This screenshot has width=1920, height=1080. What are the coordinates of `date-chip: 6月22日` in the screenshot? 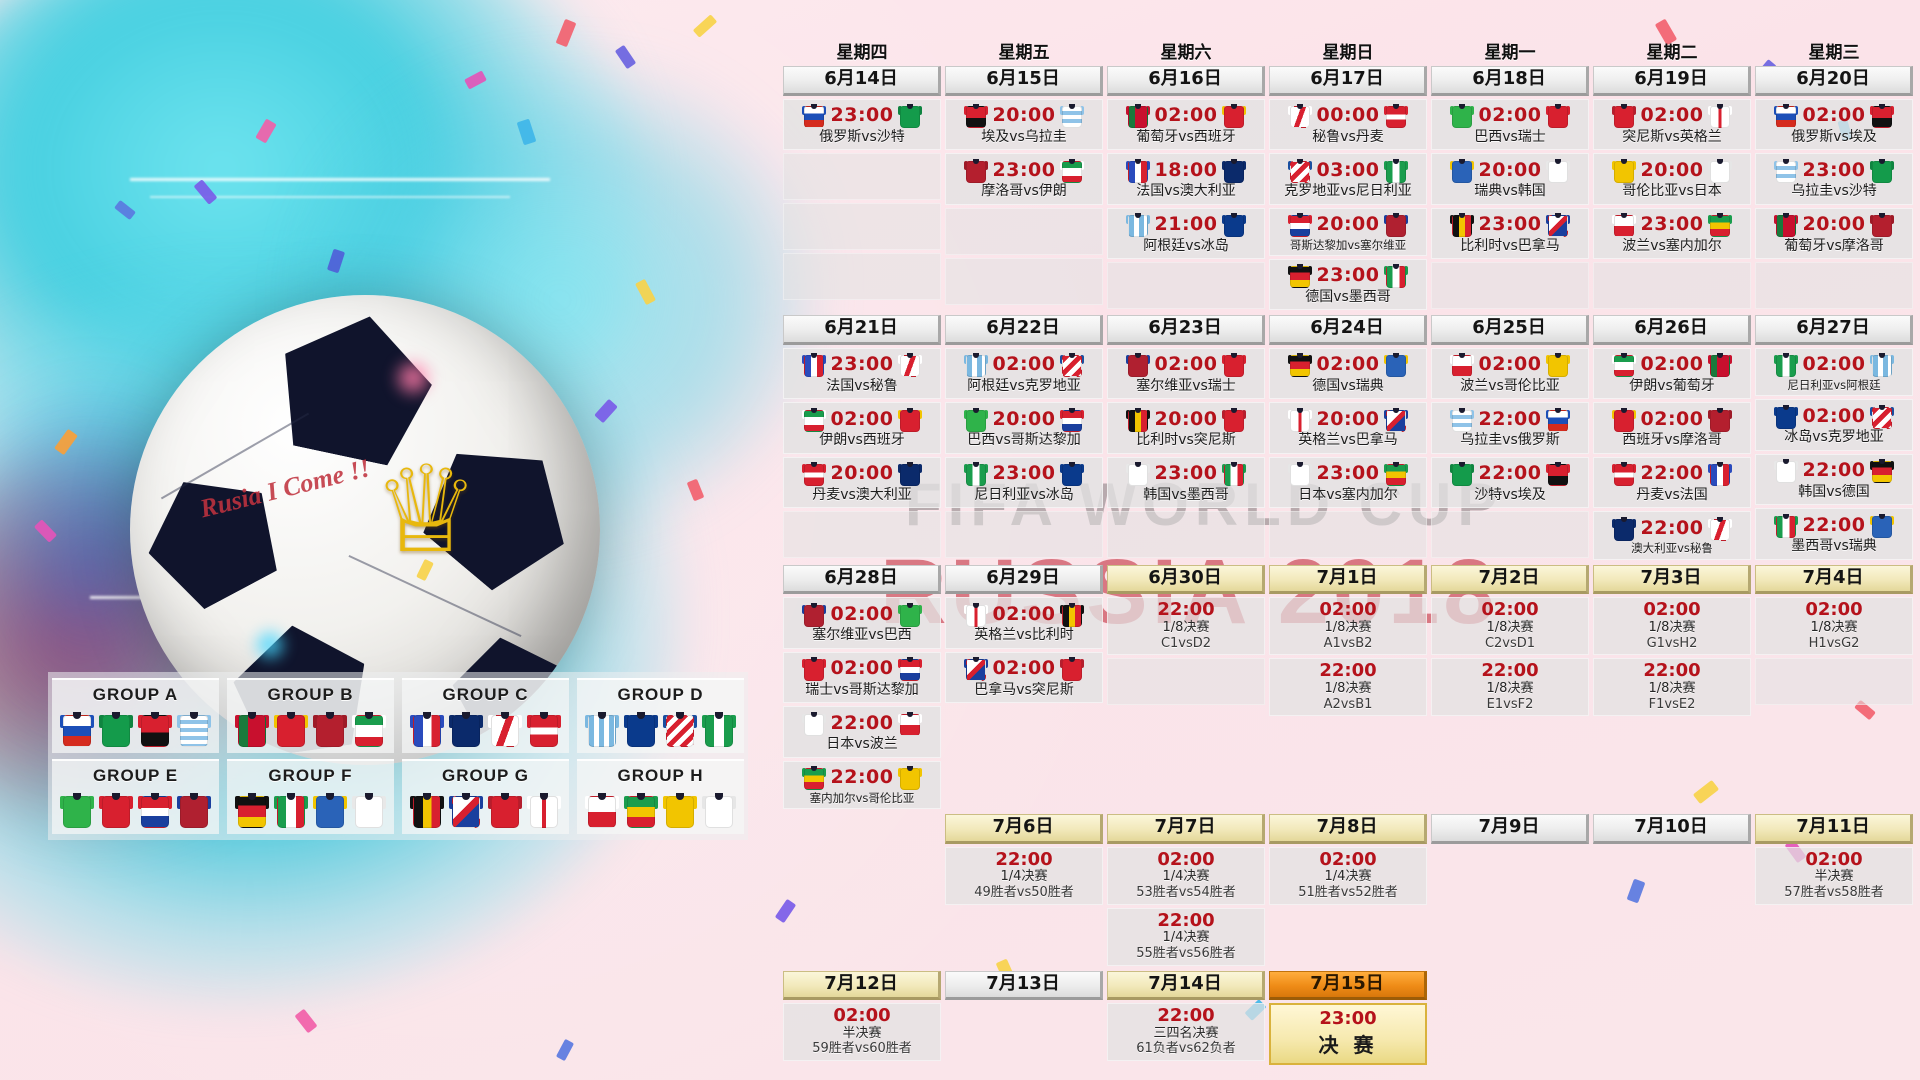 It's located at (1024, 330).